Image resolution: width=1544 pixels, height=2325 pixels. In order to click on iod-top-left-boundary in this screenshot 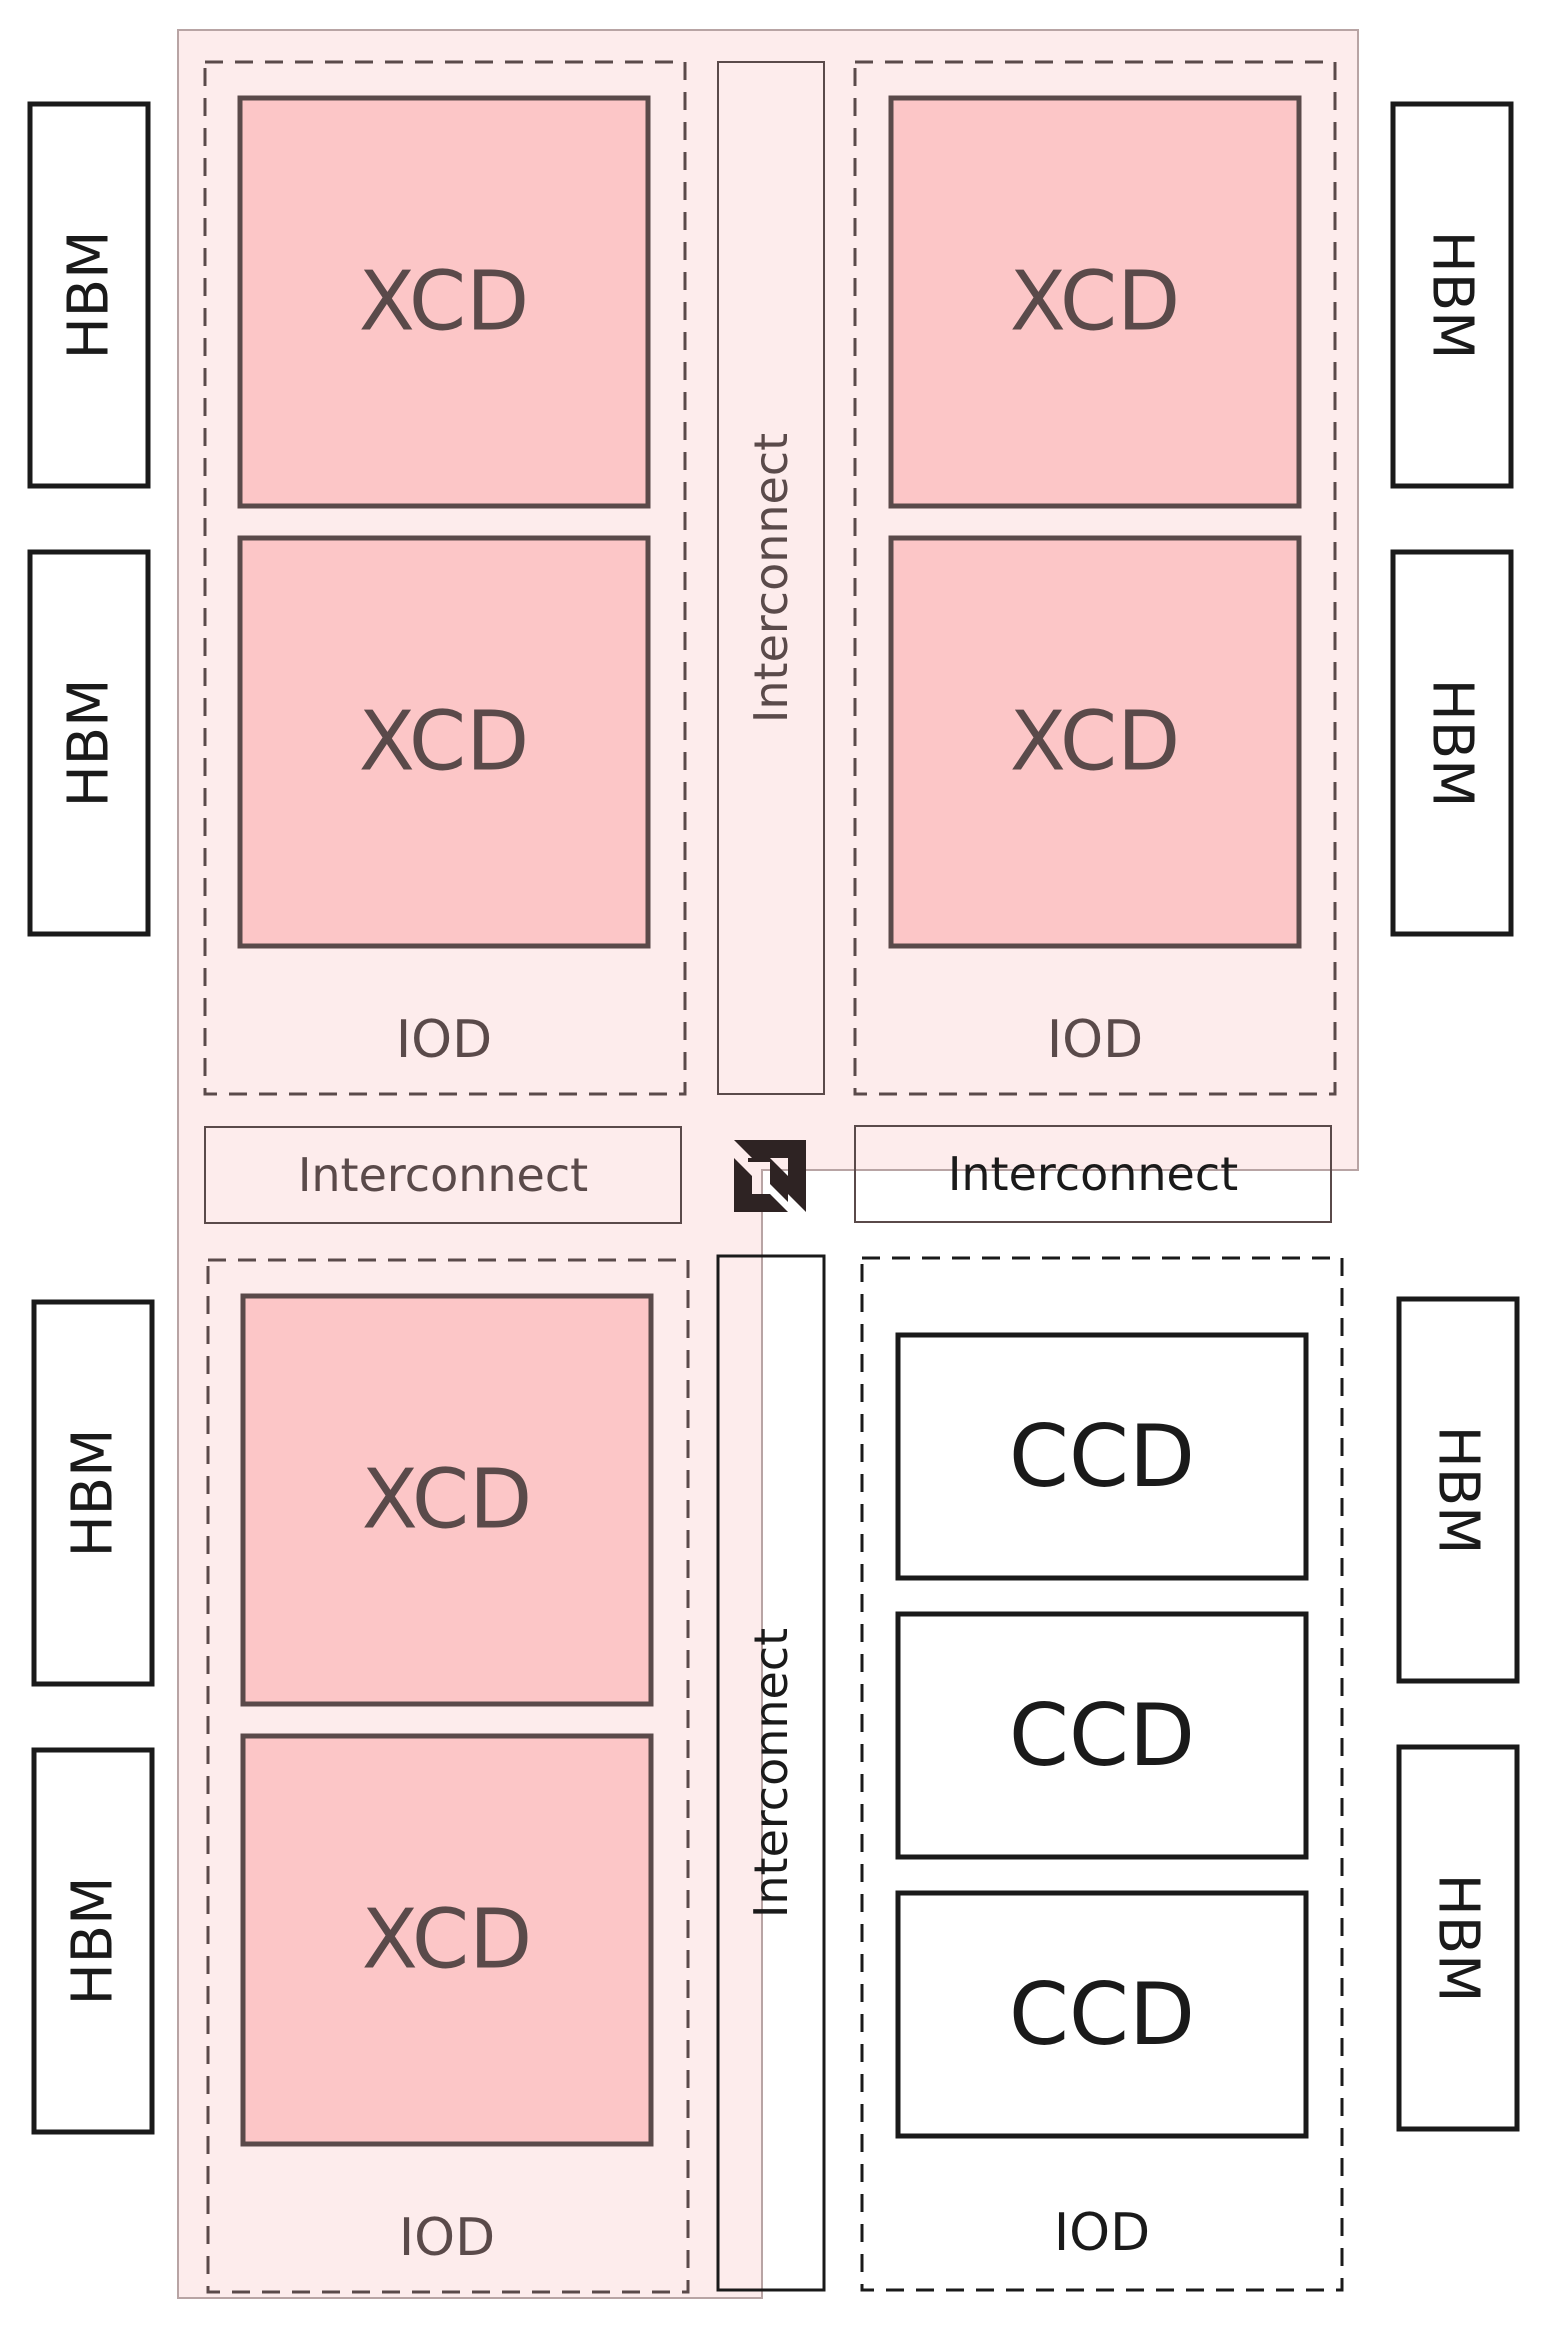, I will do `click(445, 578)`.